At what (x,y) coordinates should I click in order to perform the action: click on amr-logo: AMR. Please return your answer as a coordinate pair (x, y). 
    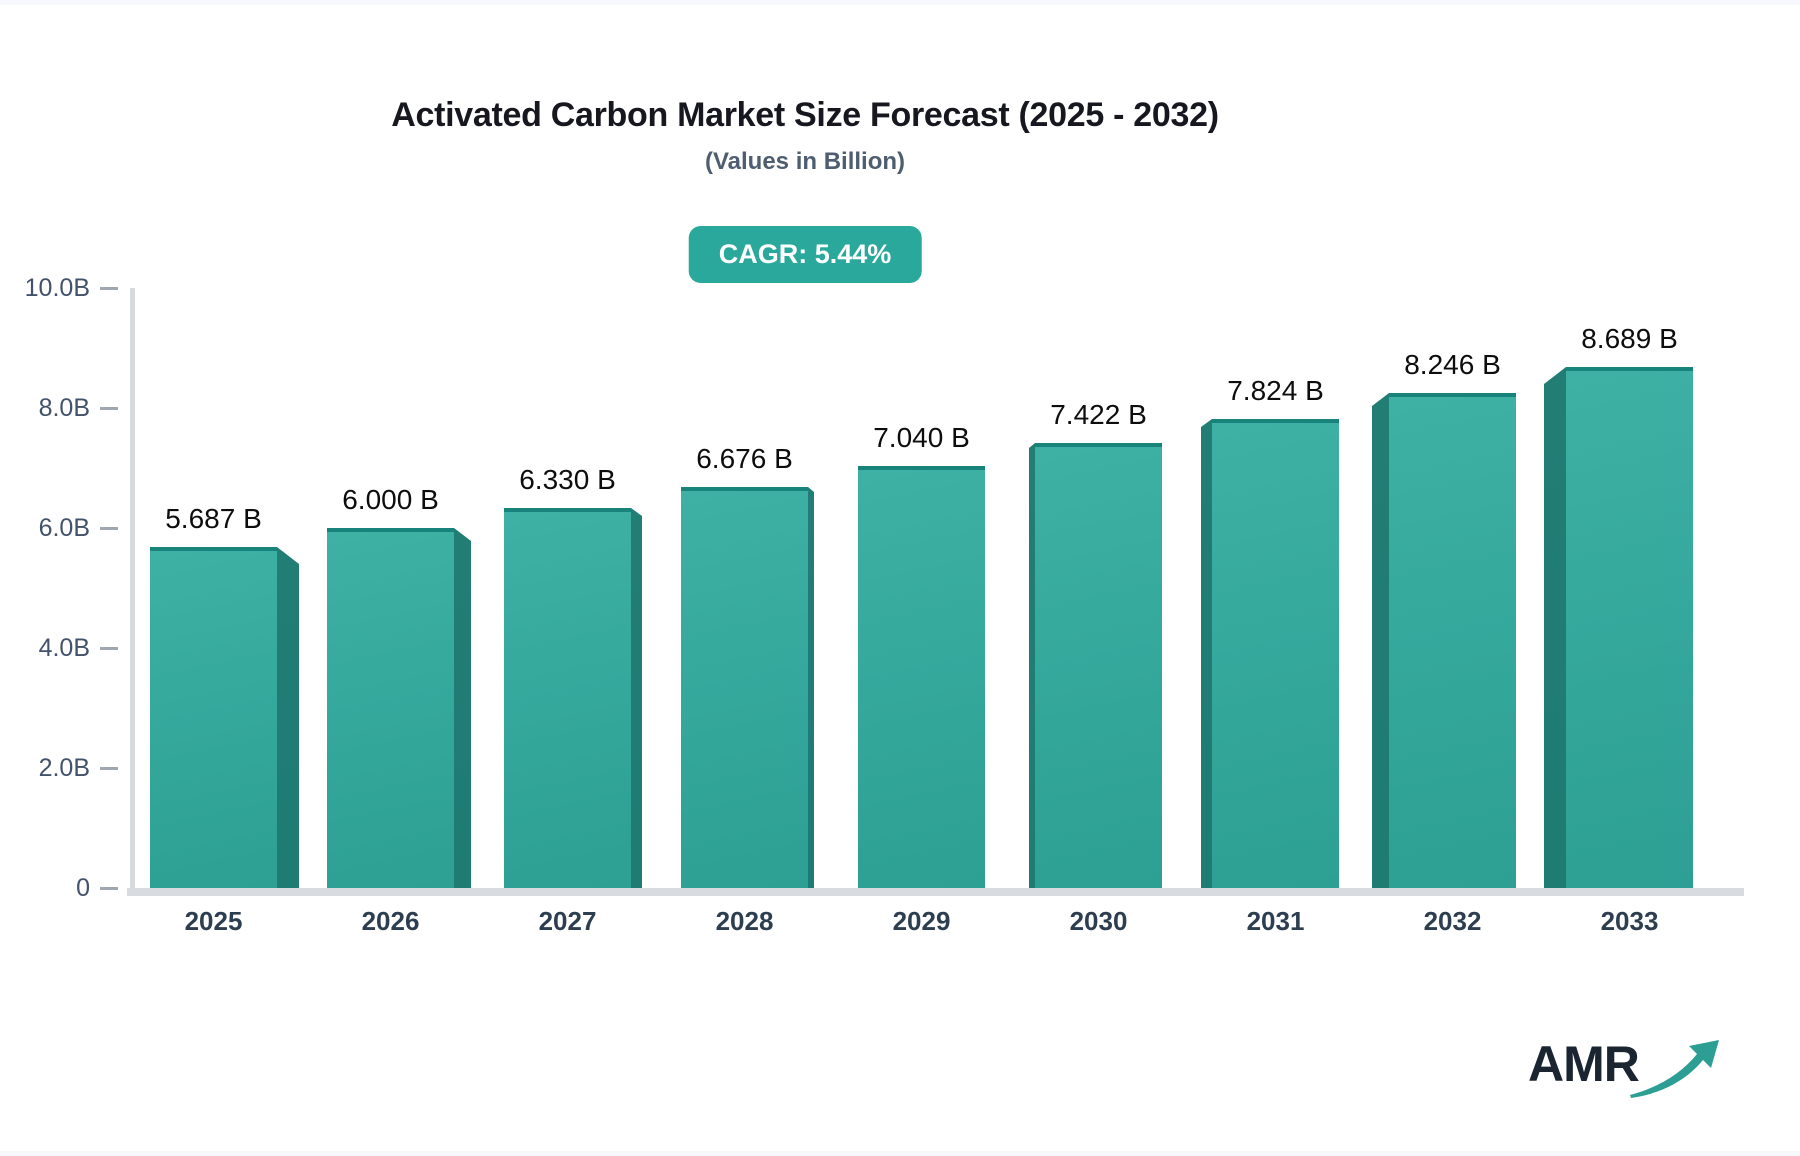
    Looking at the image, I should click on (1628, 1072).